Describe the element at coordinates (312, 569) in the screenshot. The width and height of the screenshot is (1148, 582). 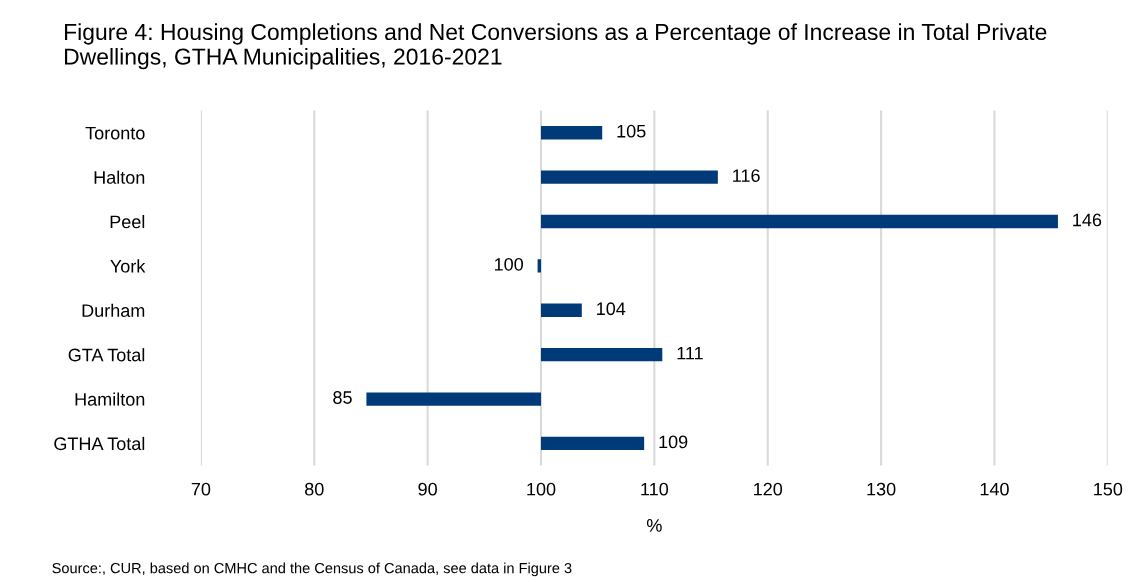
I see `source-note: Source:, CUR, based on CMHC and the Census of Canada, see data in Figure 3` at that location.